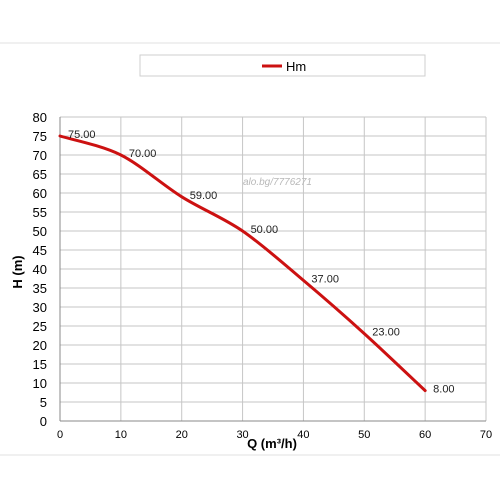 This screenshot has height=500, width=500. Describe the element at coordinates (386, 333) in the screenshot. I see `data-label: 23.00` at that location.